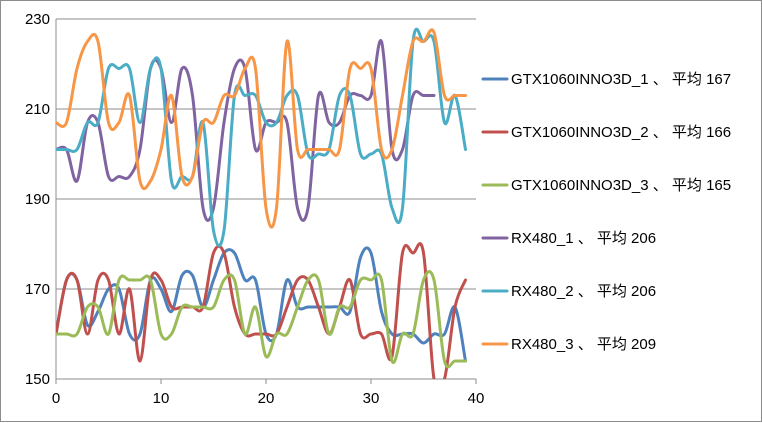  I want to click on y-tick-label: 170, so click(37, 289).